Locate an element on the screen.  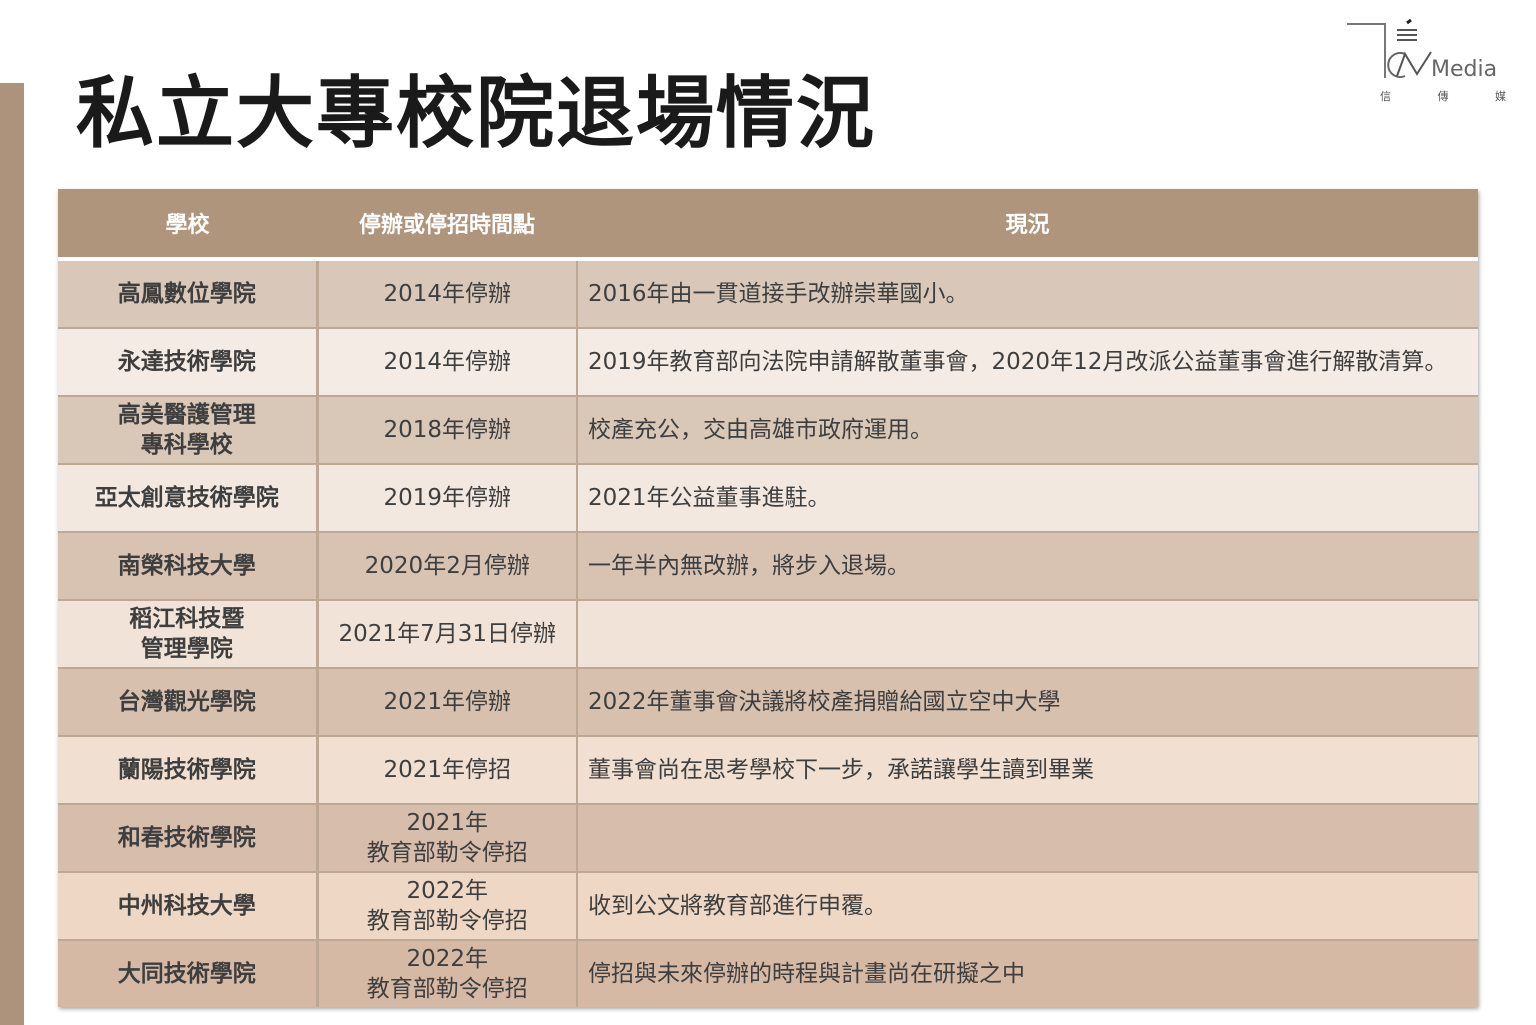
side-accent-bar is located at coordinates (12, 554).